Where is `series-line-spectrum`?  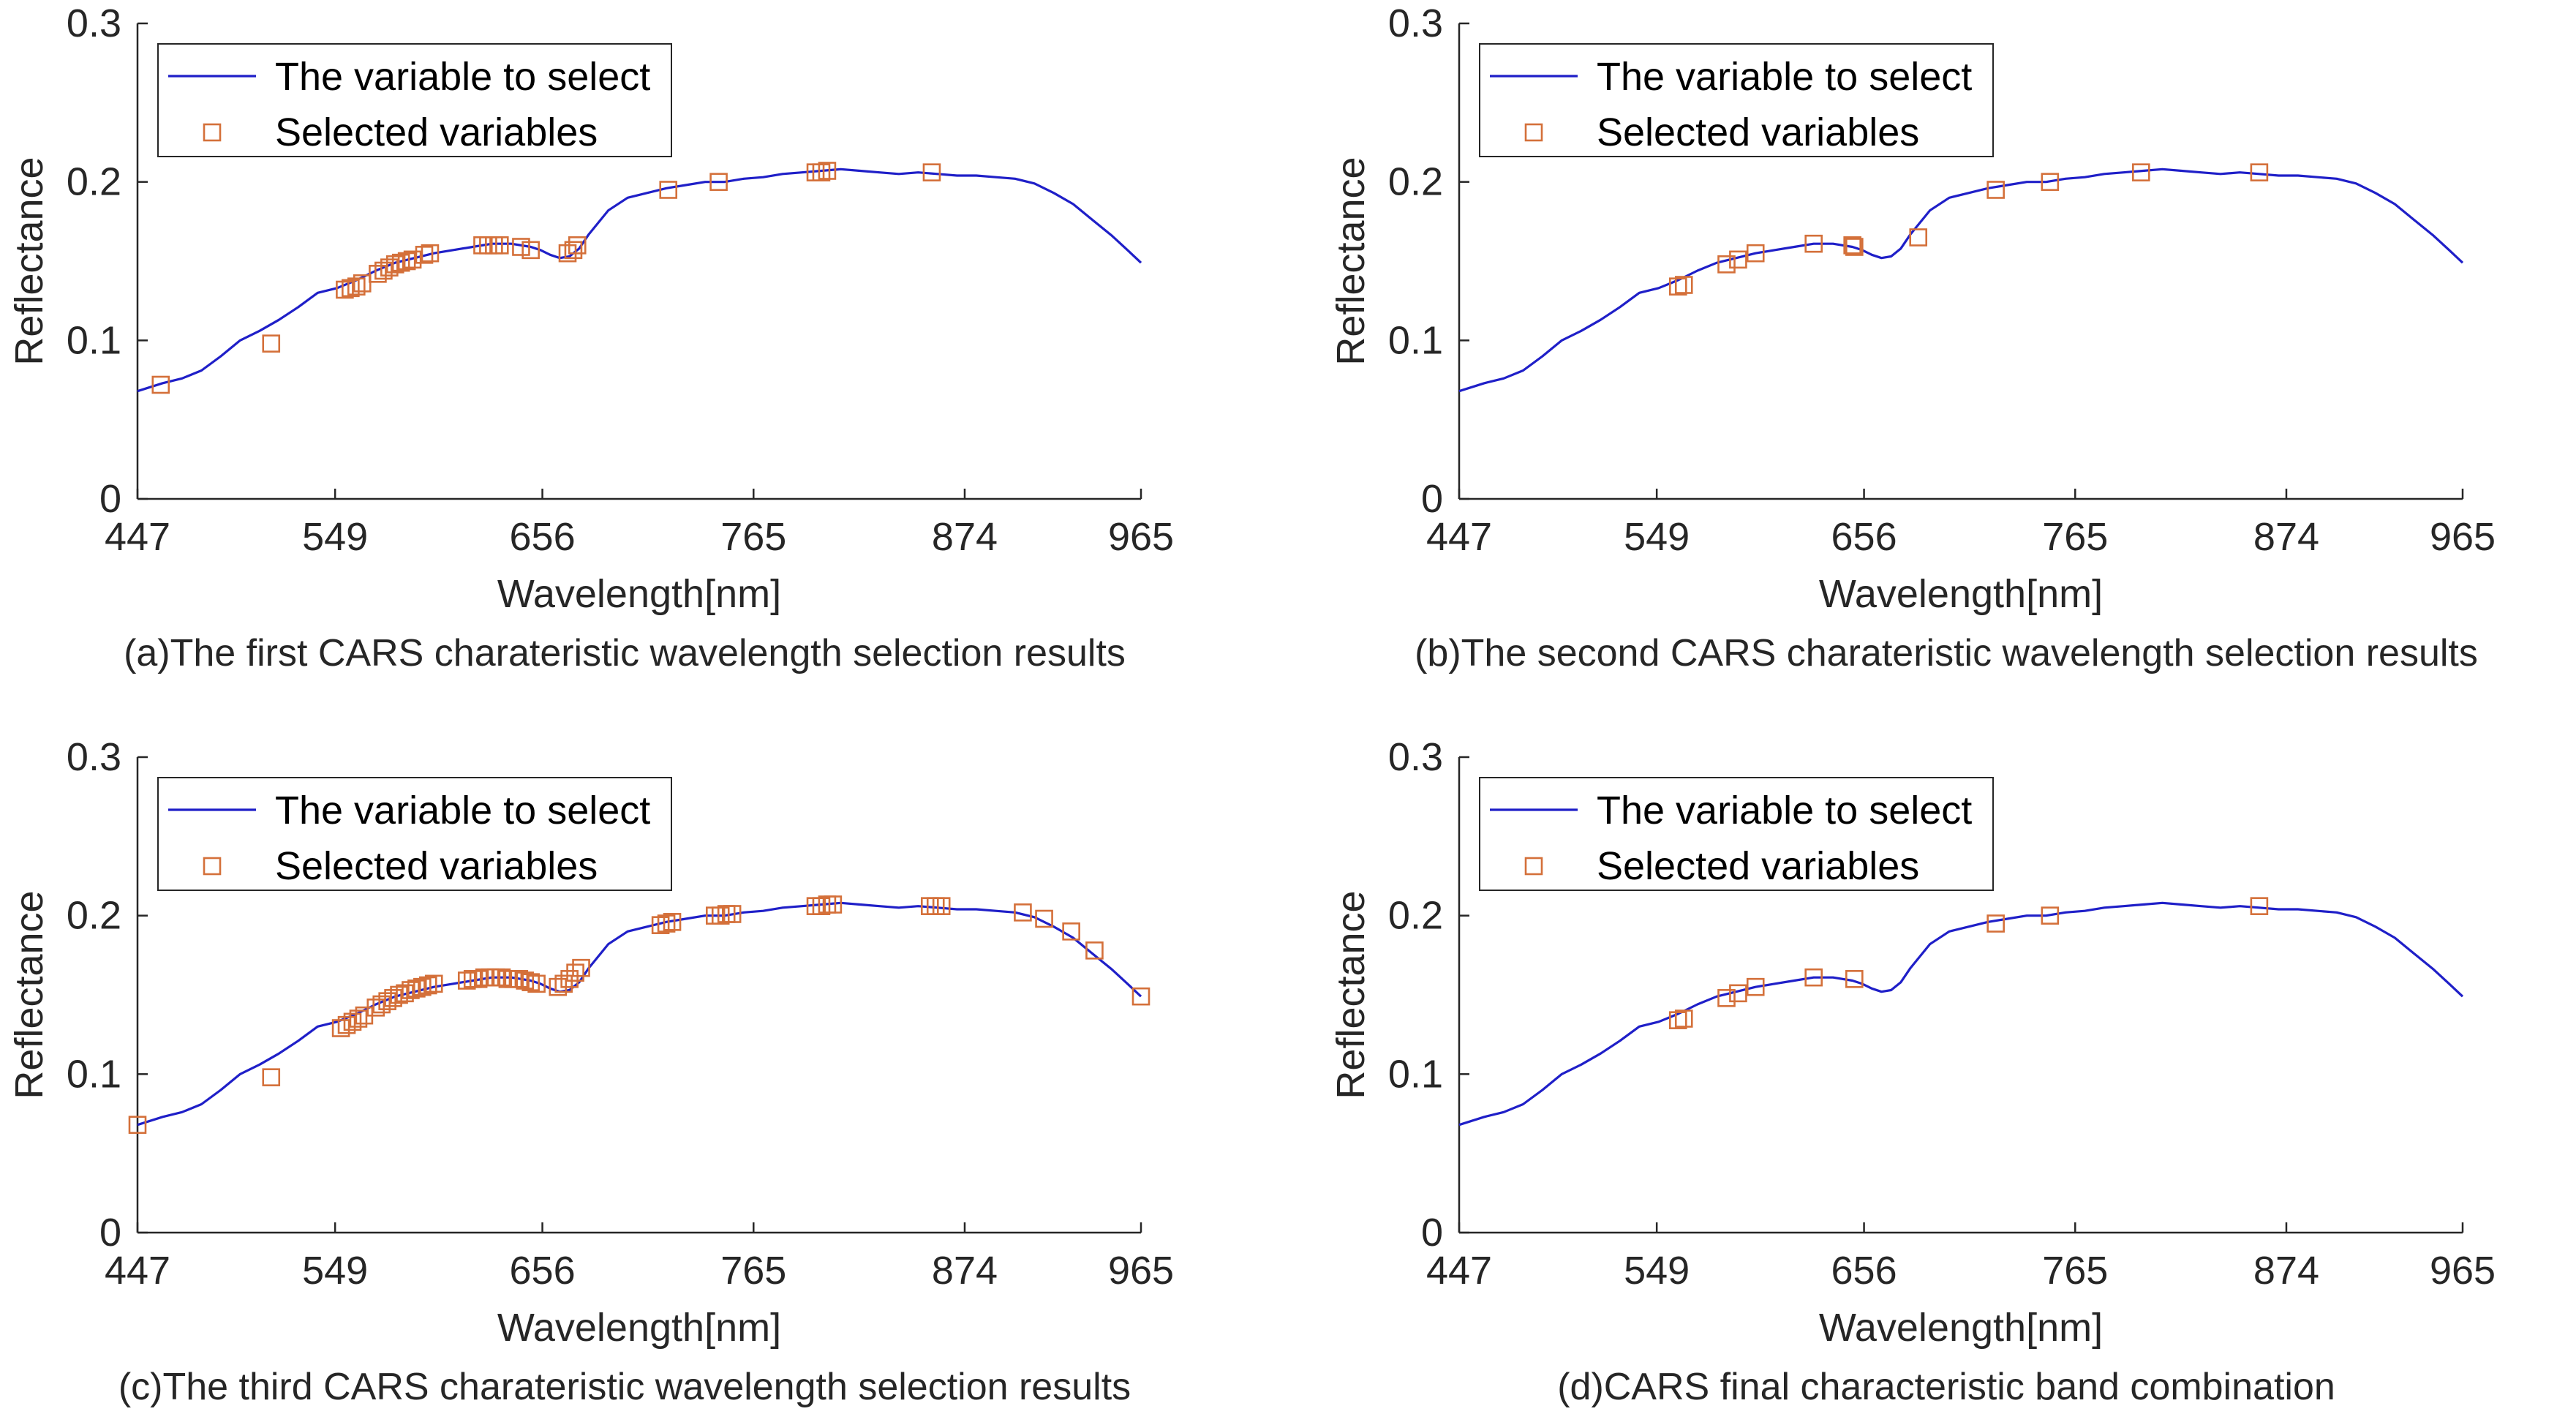 series-line-spectrum is located at coordinates (639, 280).